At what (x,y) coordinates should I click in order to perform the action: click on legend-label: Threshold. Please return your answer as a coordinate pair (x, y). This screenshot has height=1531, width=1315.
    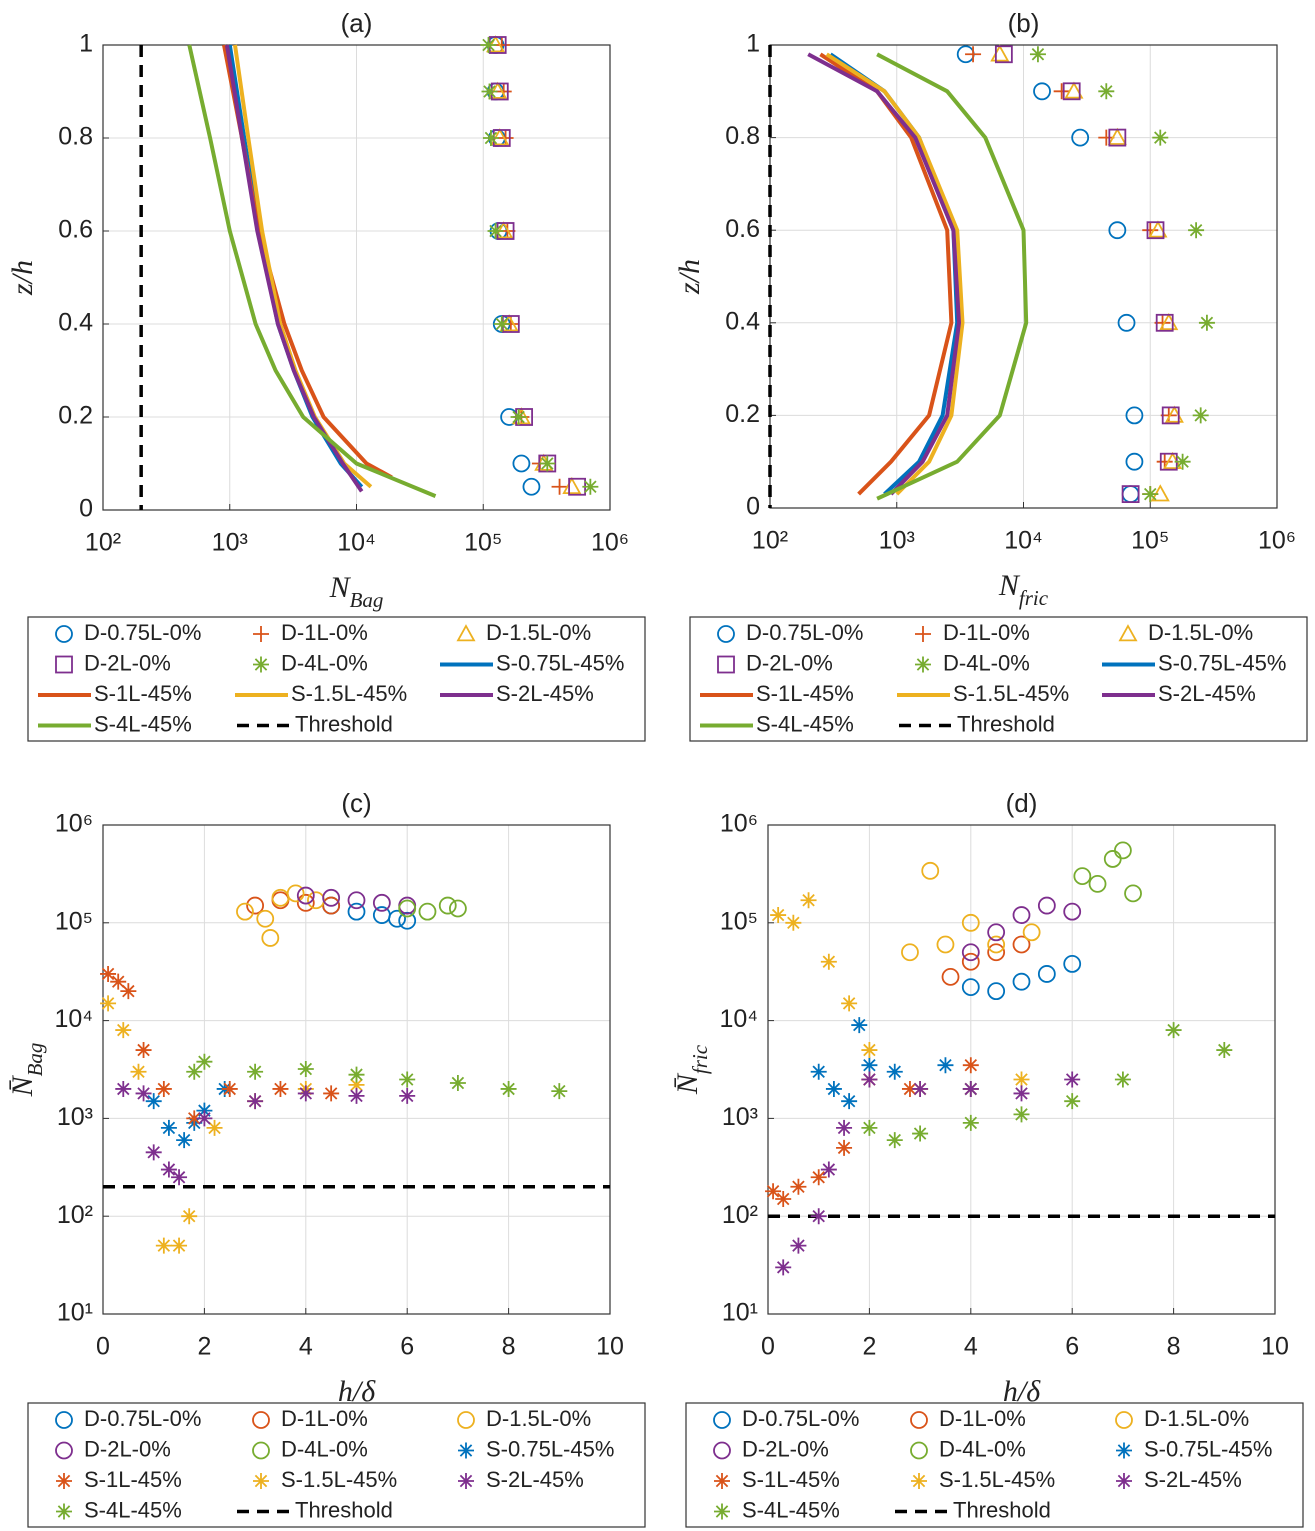
    Looking at the image, I should click on (344, 1509).